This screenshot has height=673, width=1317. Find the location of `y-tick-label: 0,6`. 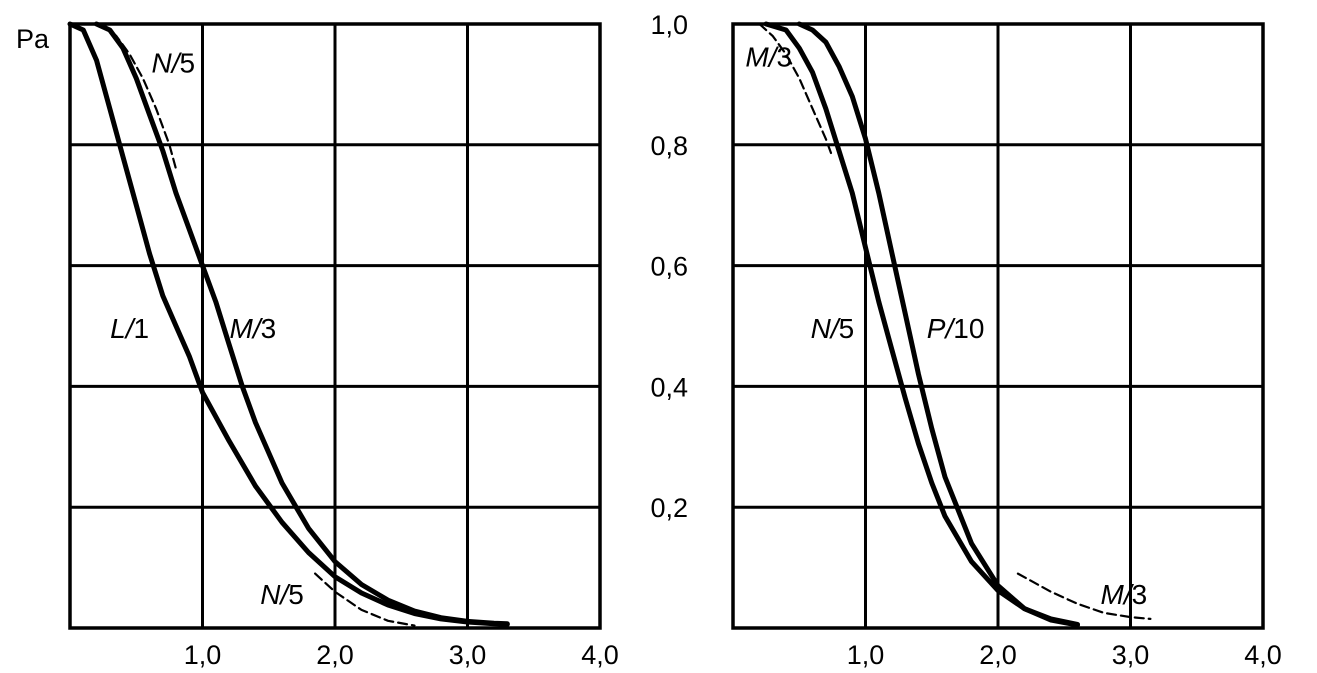

y-tick-label: 0,6 is located at coordinates (669, 267).